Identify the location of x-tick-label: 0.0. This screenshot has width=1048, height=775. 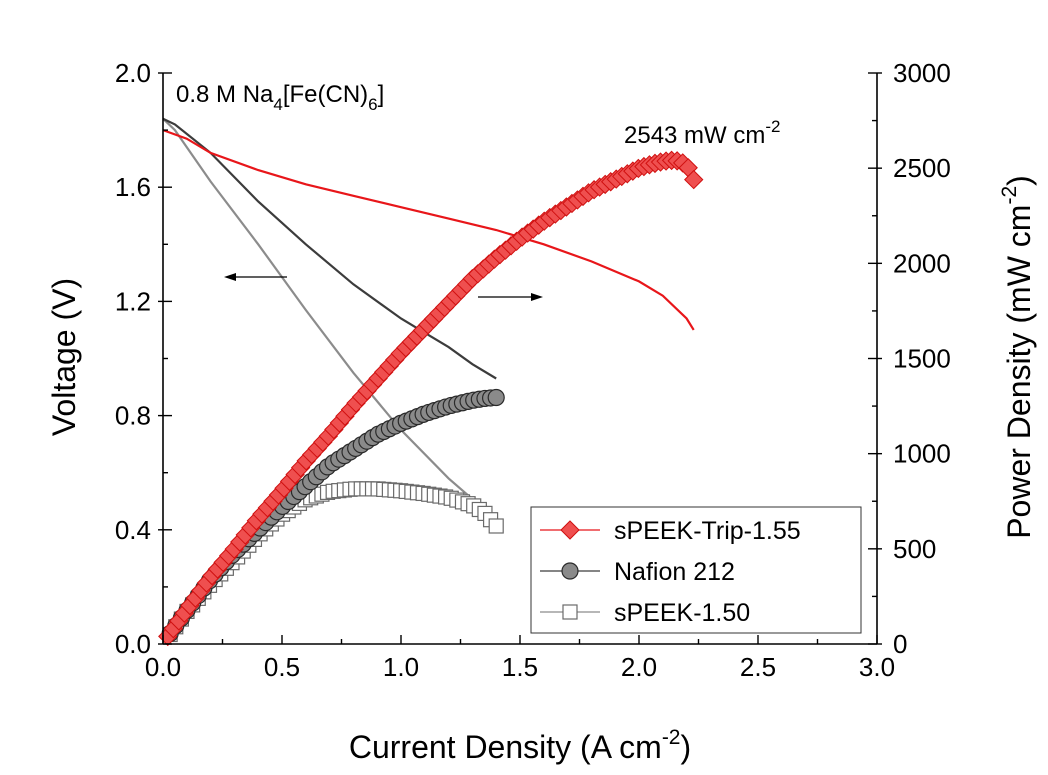
(163, 667).